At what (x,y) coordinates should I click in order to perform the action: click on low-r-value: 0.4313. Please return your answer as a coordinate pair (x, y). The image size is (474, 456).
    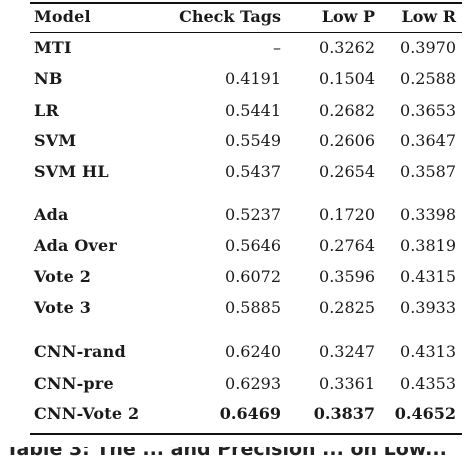
    Looking at the image, I should click on (428, 351).